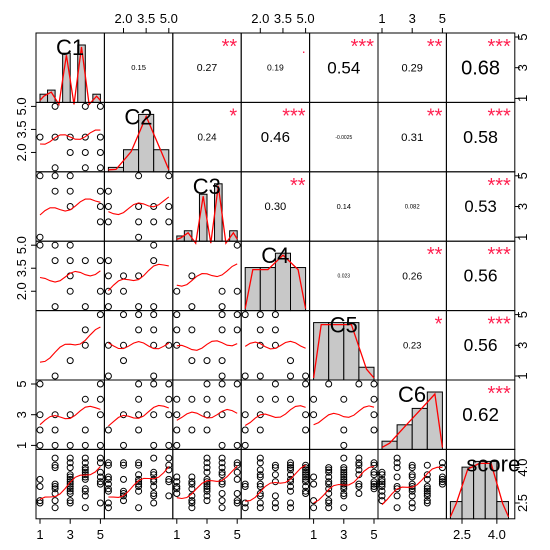  What do you see at coordinates (276, 207) in the screenshot?
I see `correlation-value: 0.30` at bounding box center [276, 207].